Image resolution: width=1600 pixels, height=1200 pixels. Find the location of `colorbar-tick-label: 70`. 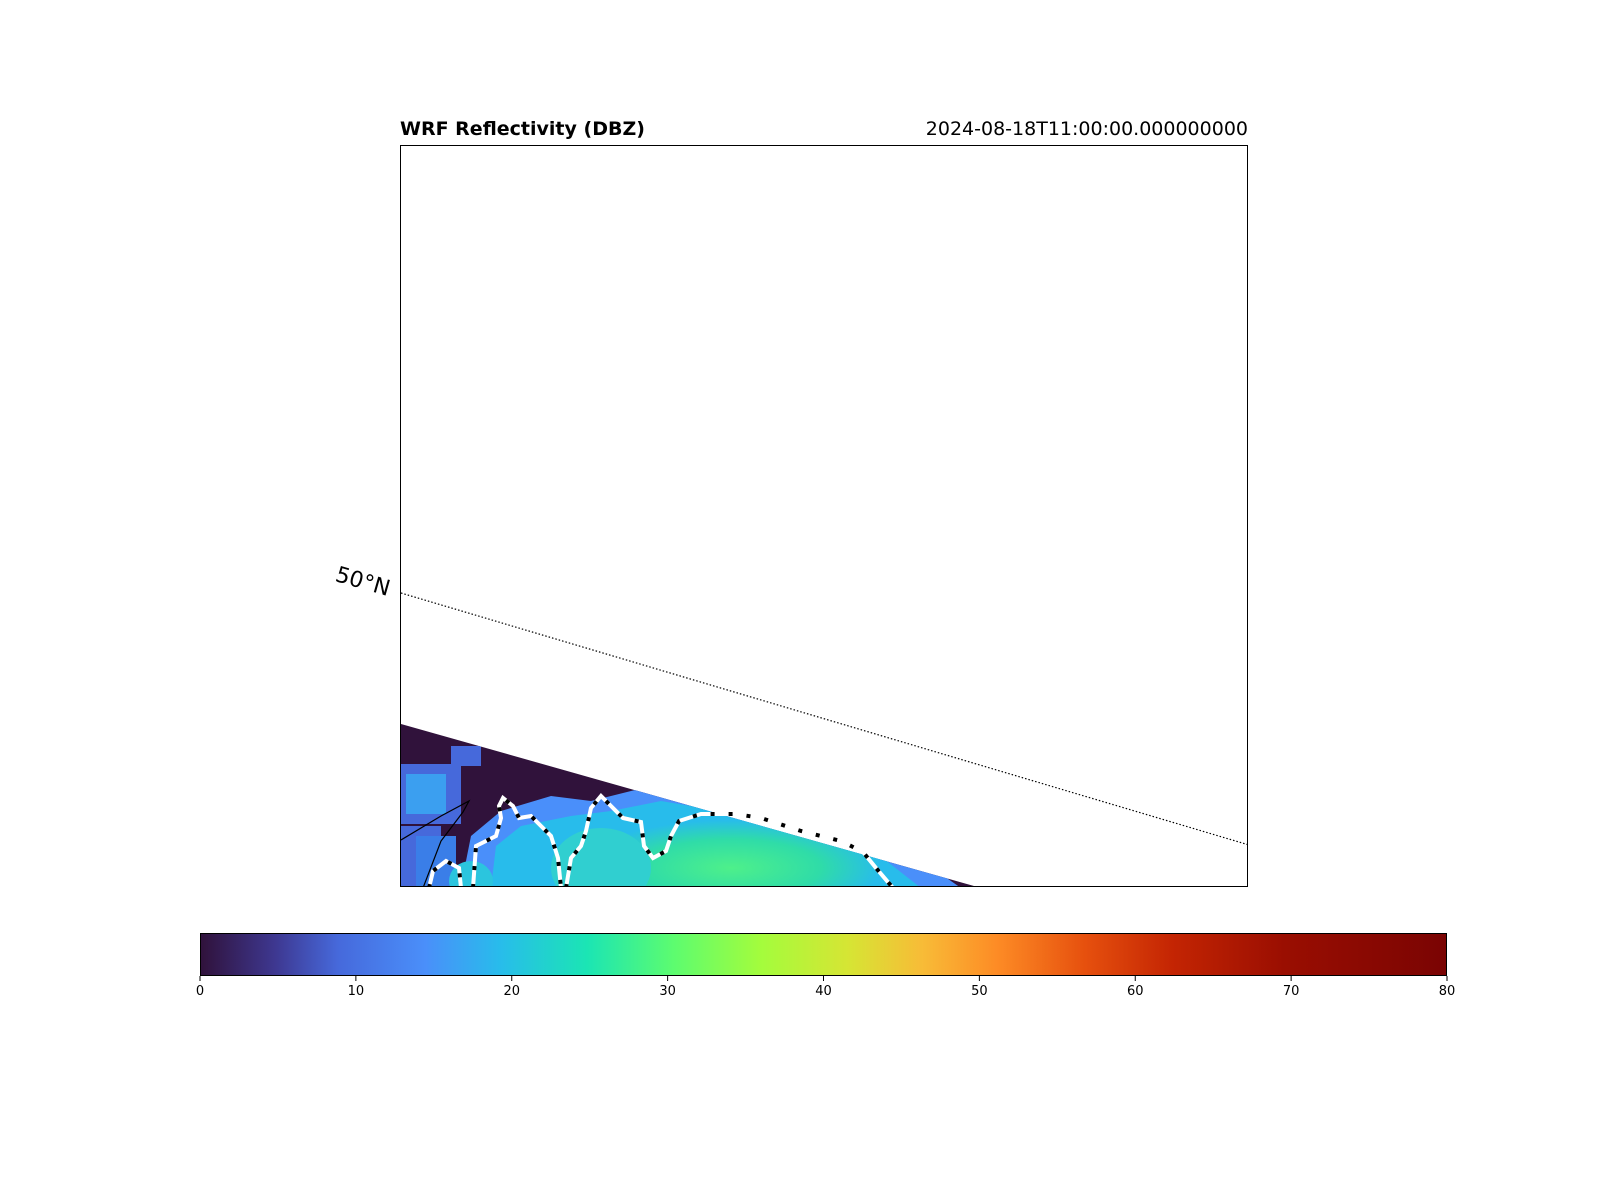

colorbar-tick-label: 70 is located at coordinates (1291, 991).